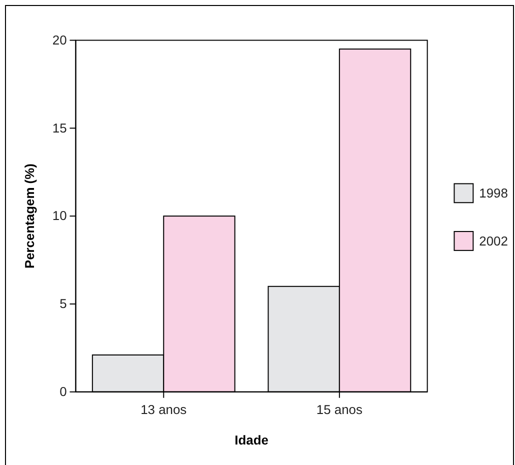 This screenshot has height=465, width=515. I want to click on x-tick-label: 15 anos, so click(339, 409).